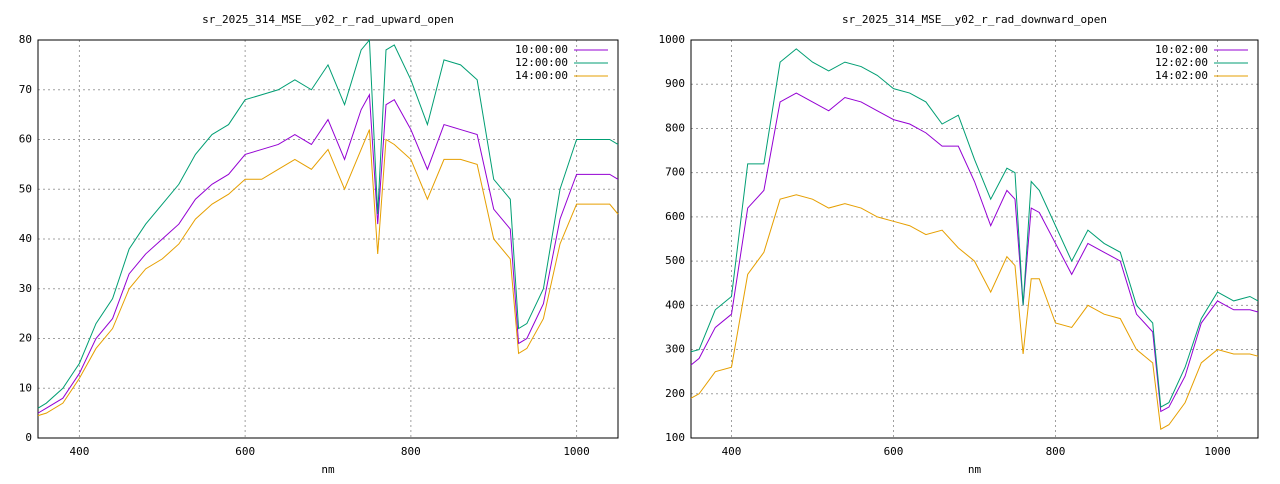 This screenshot has height=484, width=1280. I want to click on y-tick-label: 1000, so click(672, 39).